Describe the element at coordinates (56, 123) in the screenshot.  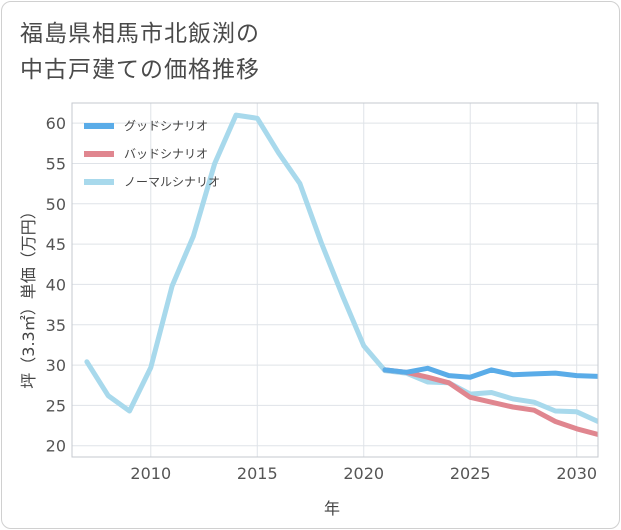
I see `y-tick-label: 60` at that location.